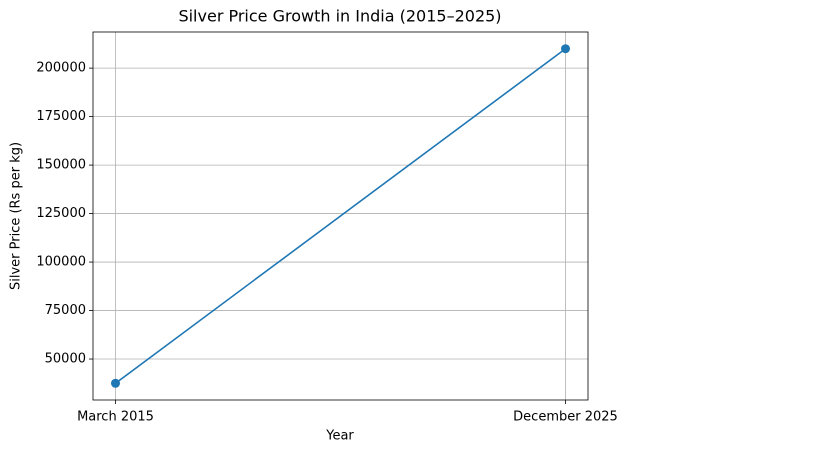 This screenshot has width=819, height=460. Describe the element at coordinates (61, 68) in the screenshot. I see `y-tick-label: 200000` at that location.